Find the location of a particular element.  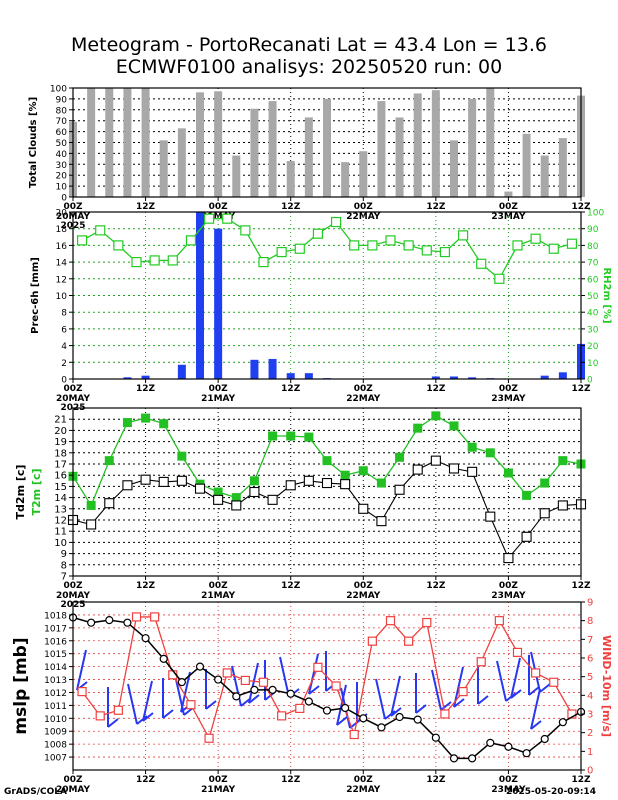

y2-tick-label: 7 is located at coordinates (590, 640).